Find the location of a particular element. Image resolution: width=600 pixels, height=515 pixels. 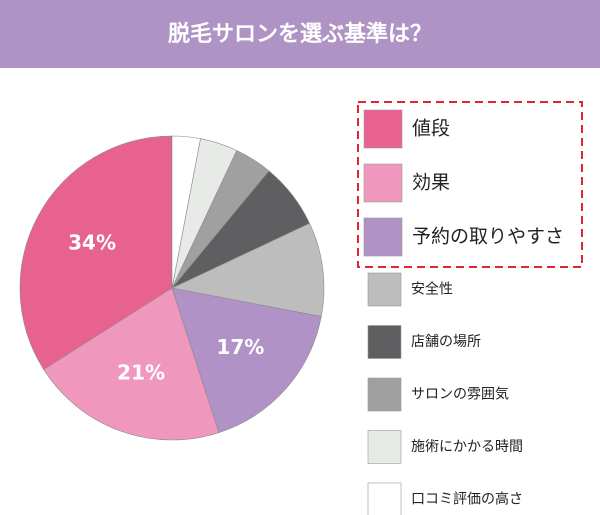

legend-label: 予約の取りやすさ is located at coordinates (488, 237).